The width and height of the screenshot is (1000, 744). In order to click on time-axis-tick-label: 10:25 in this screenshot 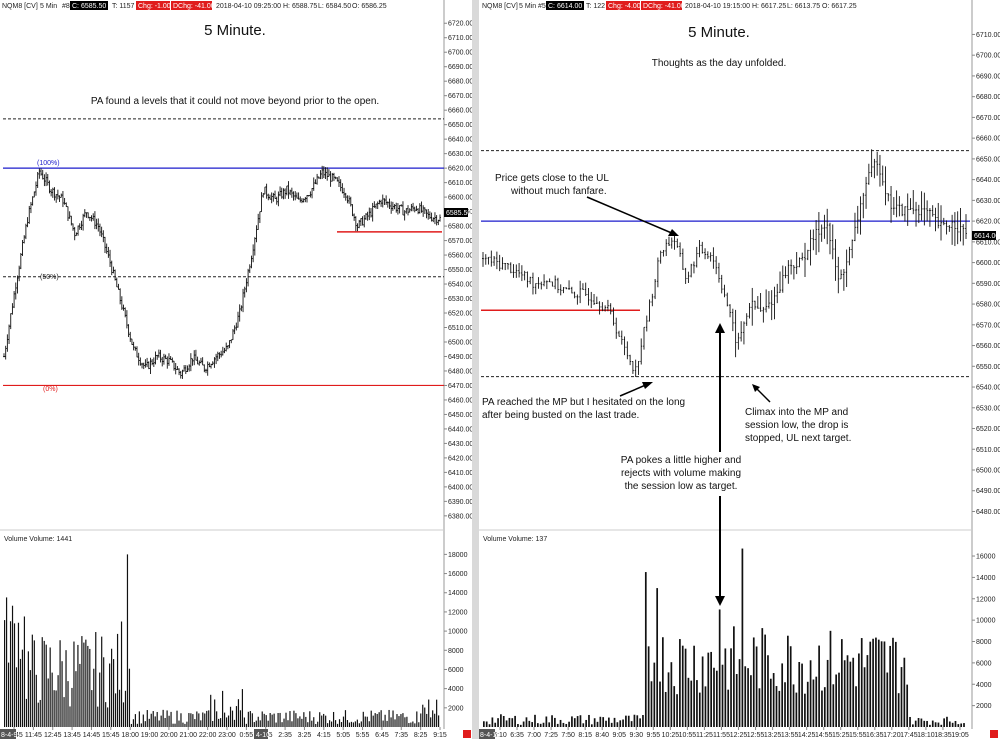, I will do `click(671, 735)`.